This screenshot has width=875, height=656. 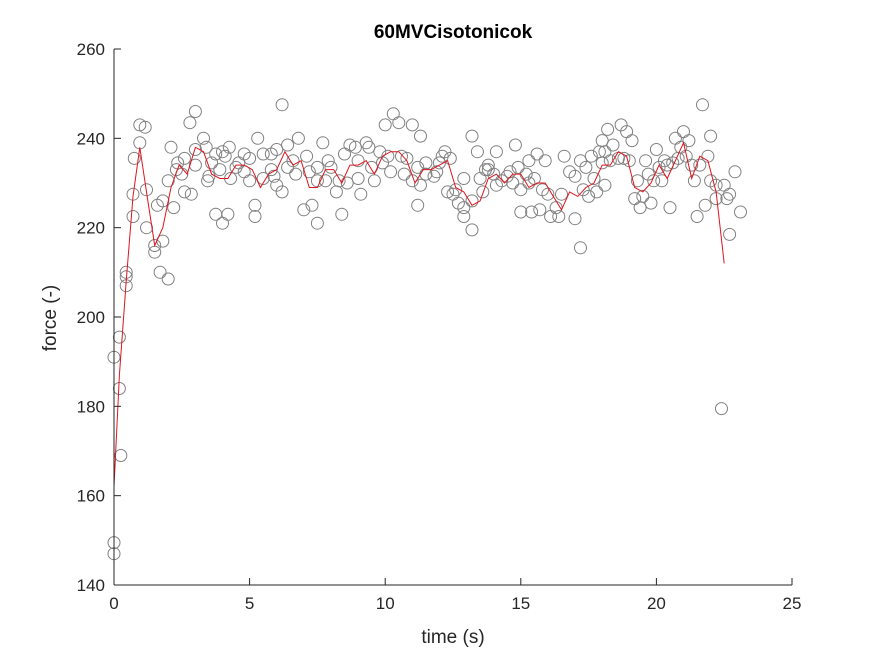 I want to click on y-tick-label: 140, so click(x=91, y=585).